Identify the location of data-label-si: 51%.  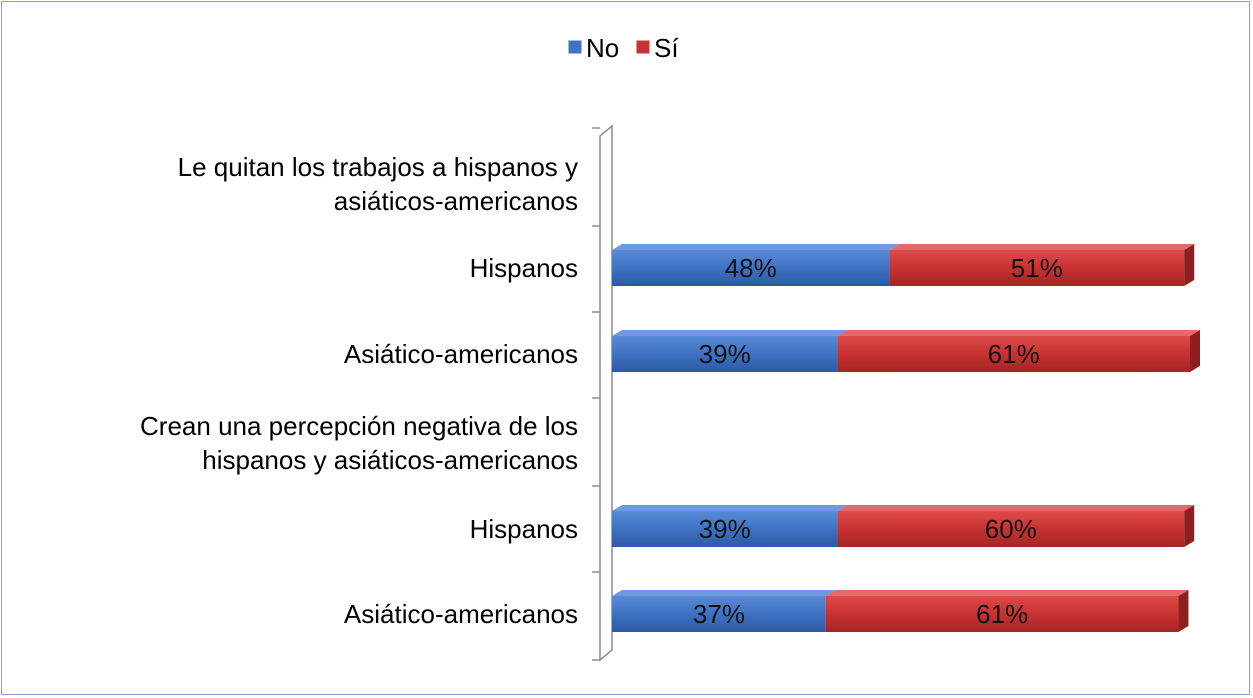
(1037, 268).